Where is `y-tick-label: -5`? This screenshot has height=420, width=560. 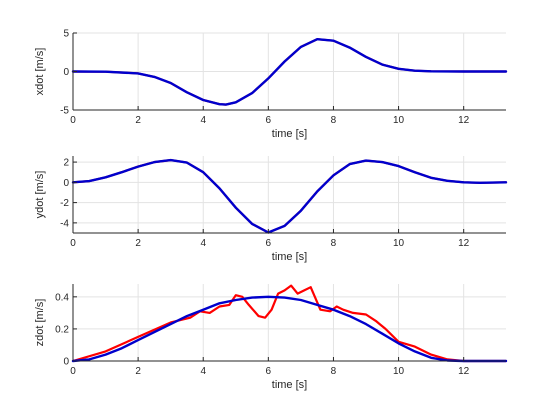
y-tick-label: -5 is located at coordinates (64, 111).